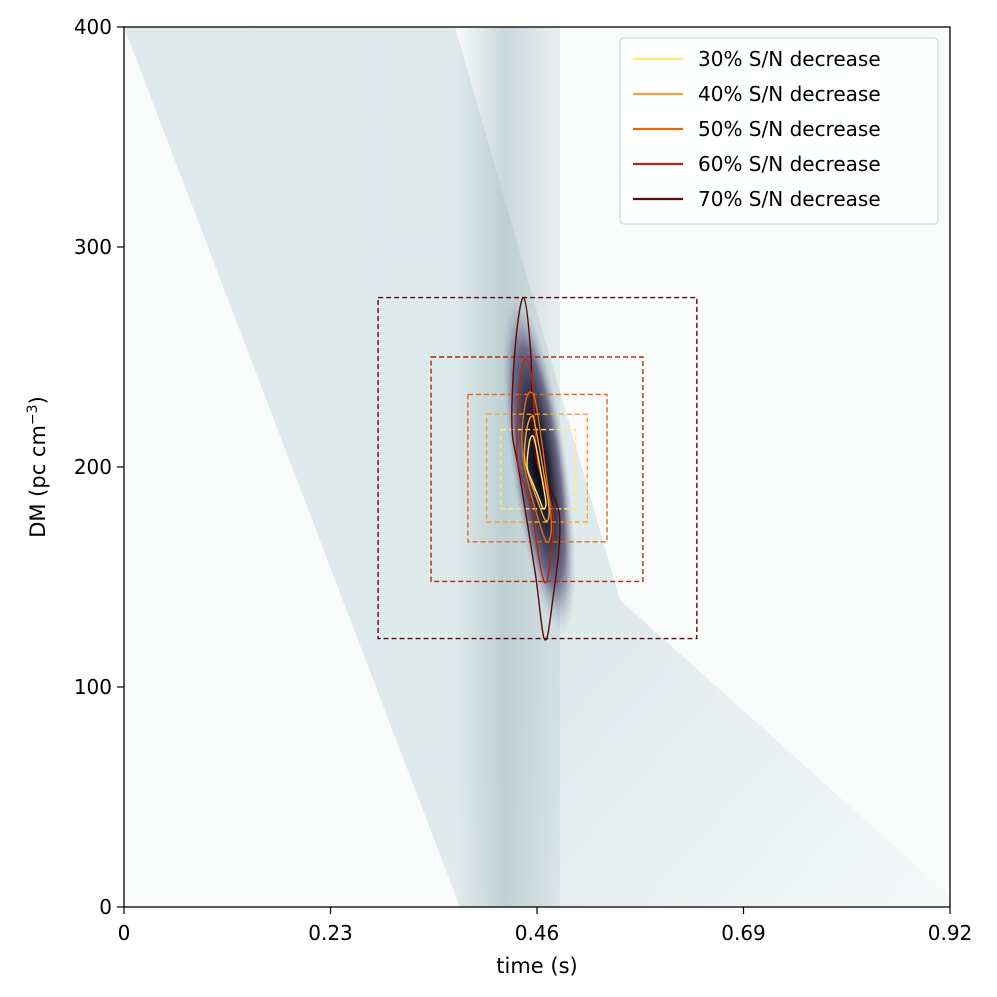 The height and width of the screenshot is (997, 997). I want to click on x-axis: 0 0.23 0.46 0.69 0.92, so click(545, 926).